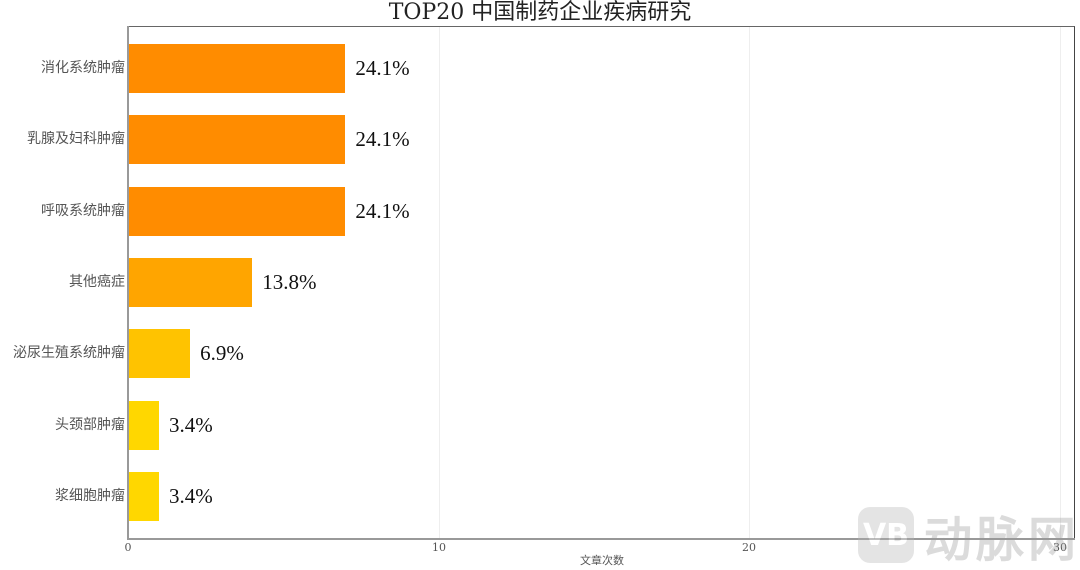 The height and width of the screenshot is (570, 1080). What do you see at coordinates (1060, 547) in the screenshot?
I see `x-tick-30: 30` at bounding box center [1060, 547].